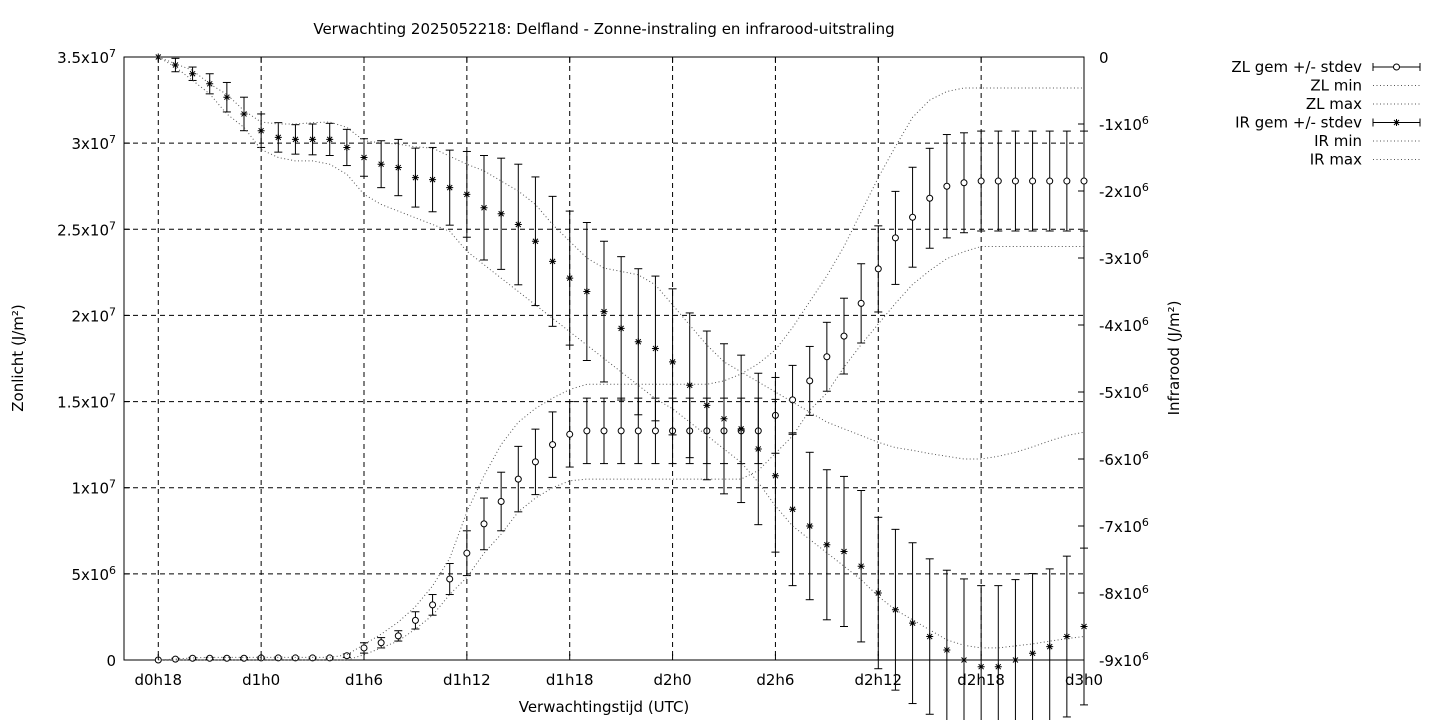  What do you see at coordinates (93, 488) in the screenshot?
I see `y-tick-label: 1x10⁷` at bounding box center [93, 488].